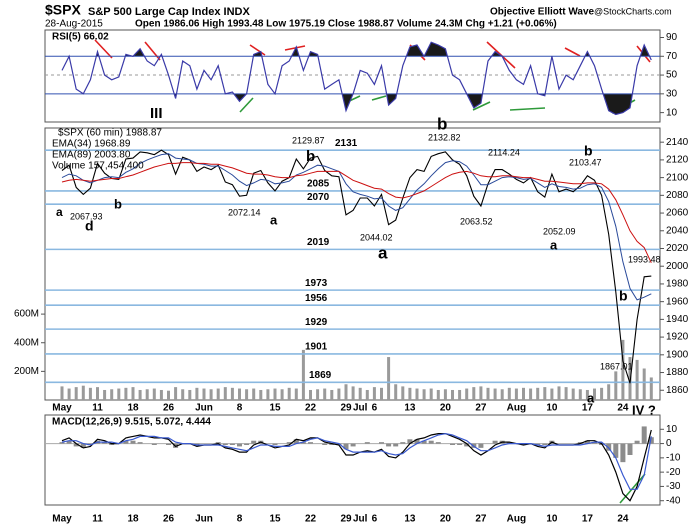 This screenshot has width=700, height=530. What do you see at coordinates (633, 11) in the screenshot?
I see `source: @StockCharts.com` at bounding box center [633, 11].